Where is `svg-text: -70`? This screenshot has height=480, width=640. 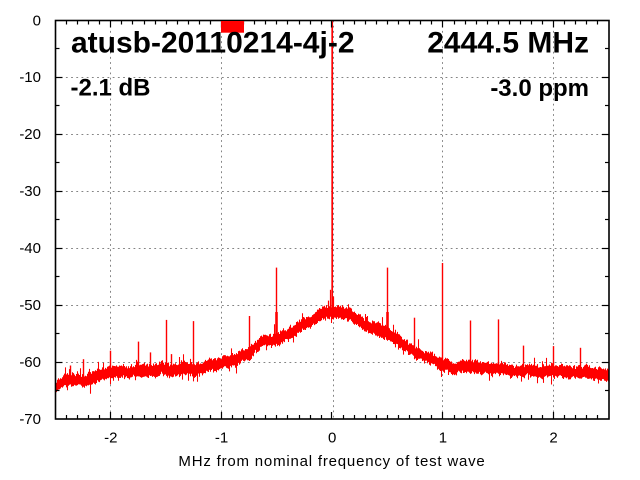
svg-text: -70 is located at coordinates (30, 419).